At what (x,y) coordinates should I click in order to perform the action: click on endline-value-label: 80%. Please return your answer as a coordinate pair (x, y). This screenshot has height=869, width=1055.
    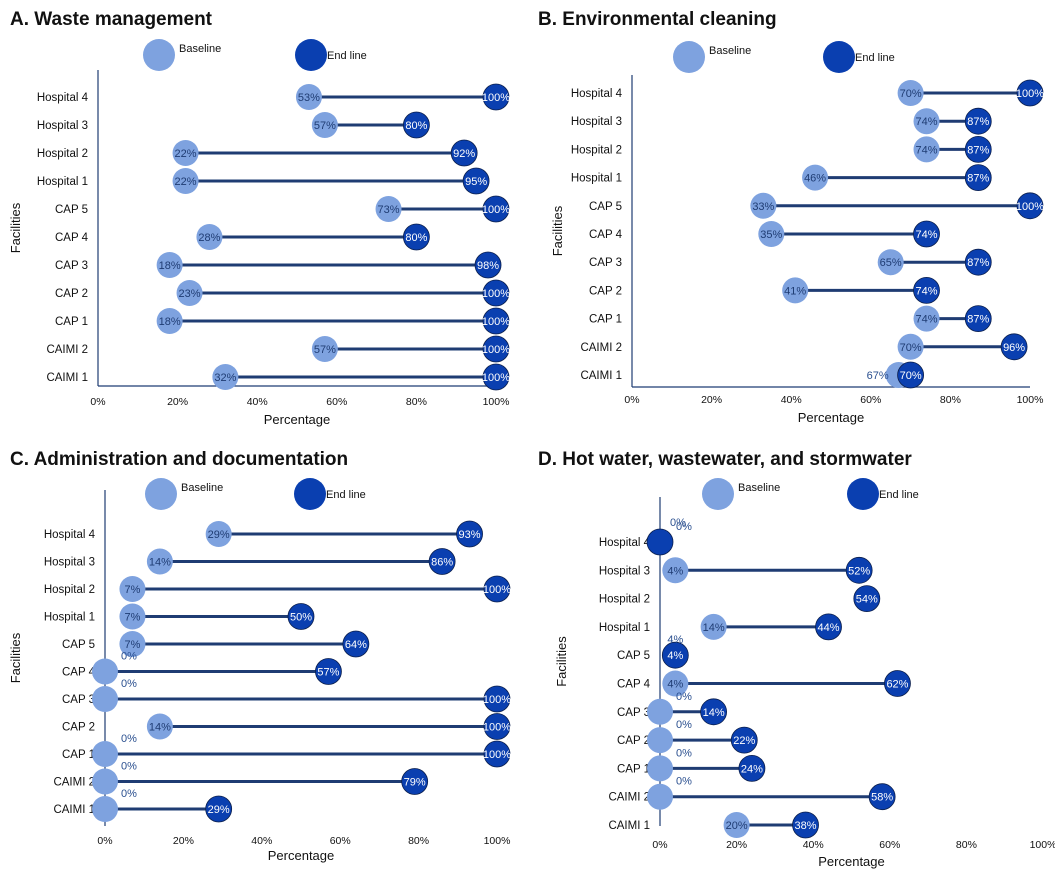
    Looking at the image, I should click on (416, 126).